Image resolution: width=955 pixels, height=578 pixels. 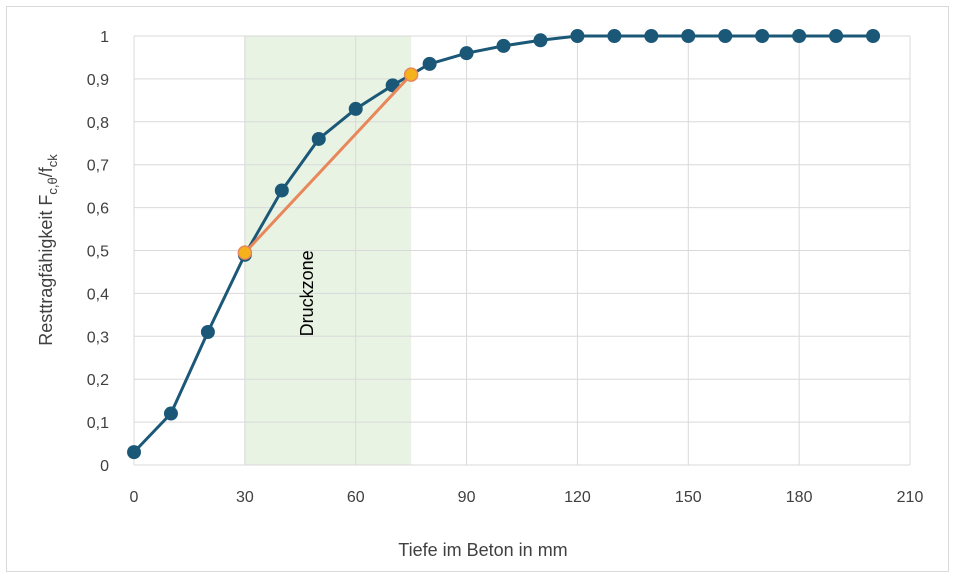 I want to click on y-tick-label: 0,8, so click(x=98, y=123).